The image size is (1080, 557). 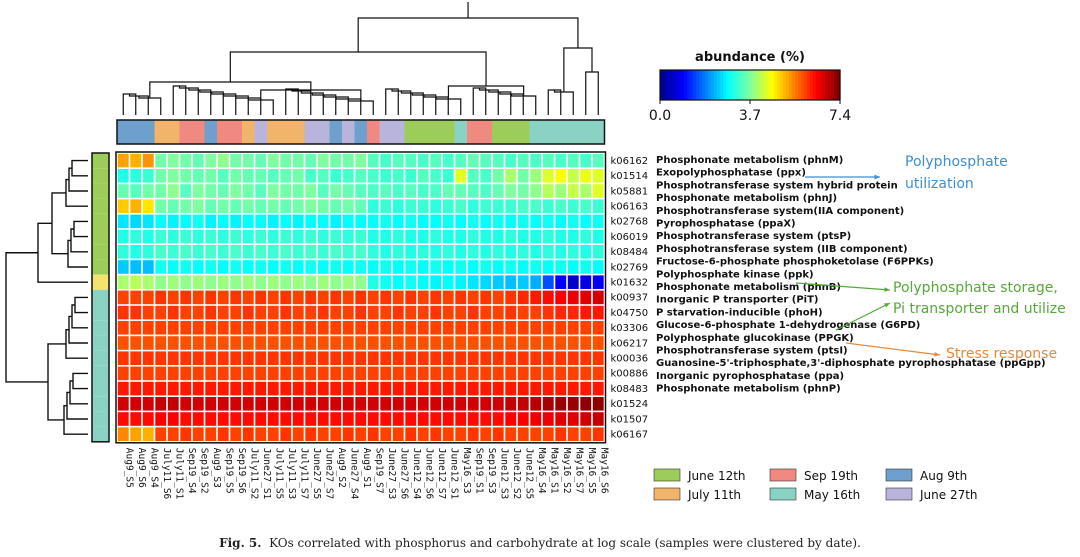 What do you see at coordinates (566, 471) in the screenshot?
I see `sample-label: May16_S2` at bounding box center [566, 471].